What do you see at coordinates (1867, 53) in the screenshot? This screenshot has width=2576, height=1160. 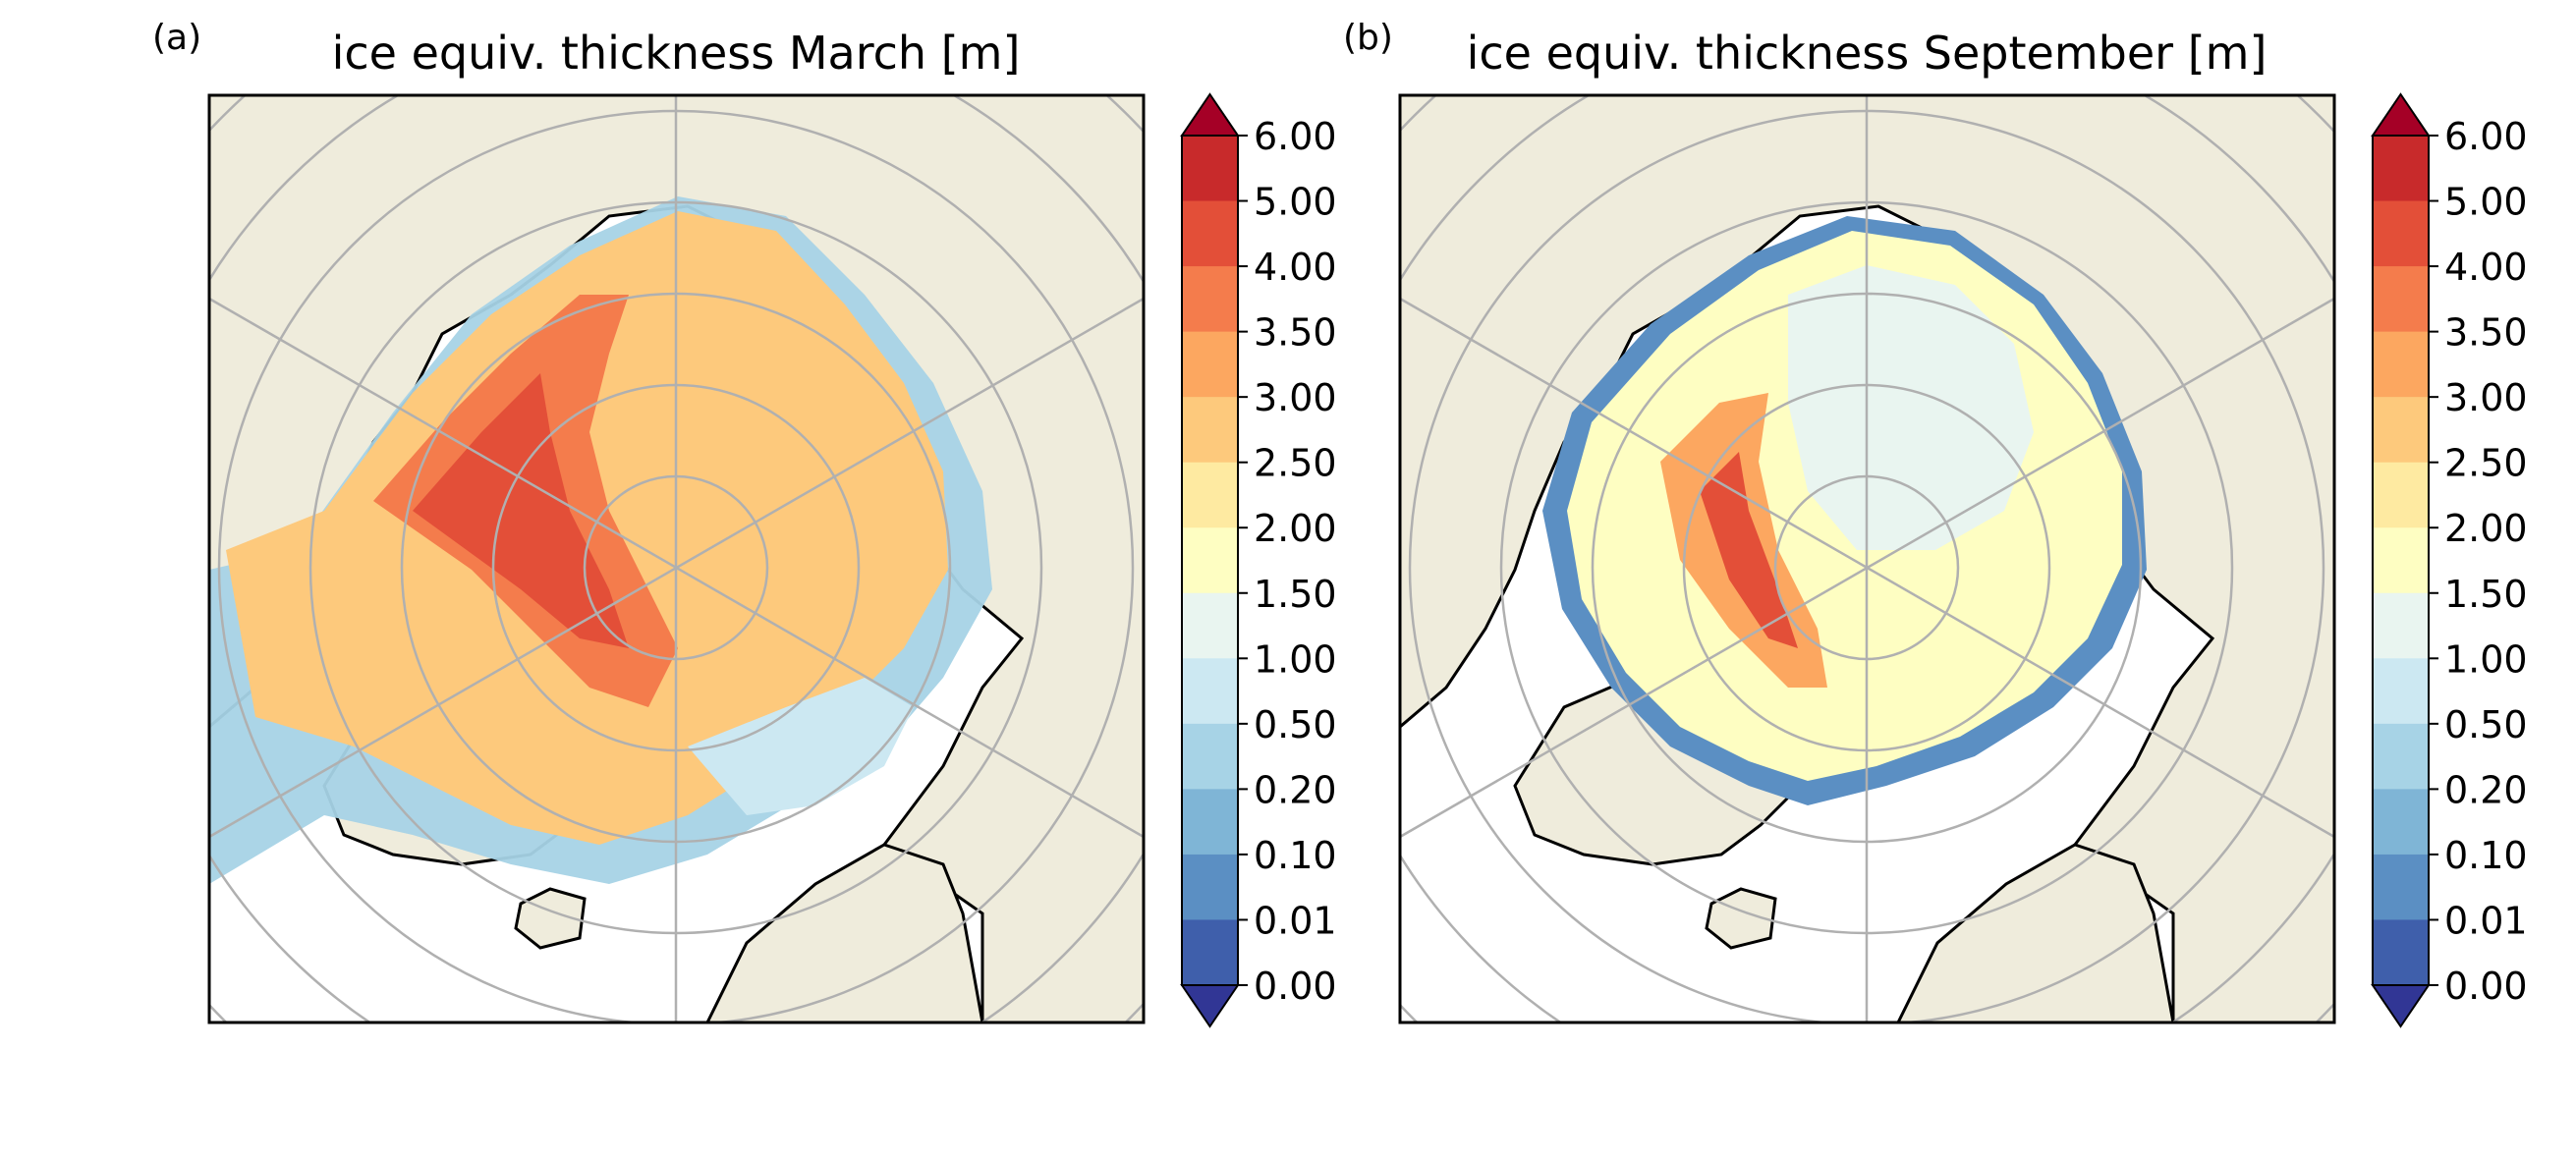 I see `panel-b-title: ice equiv. thickness September [m]` at bounding box center [1867, 53].